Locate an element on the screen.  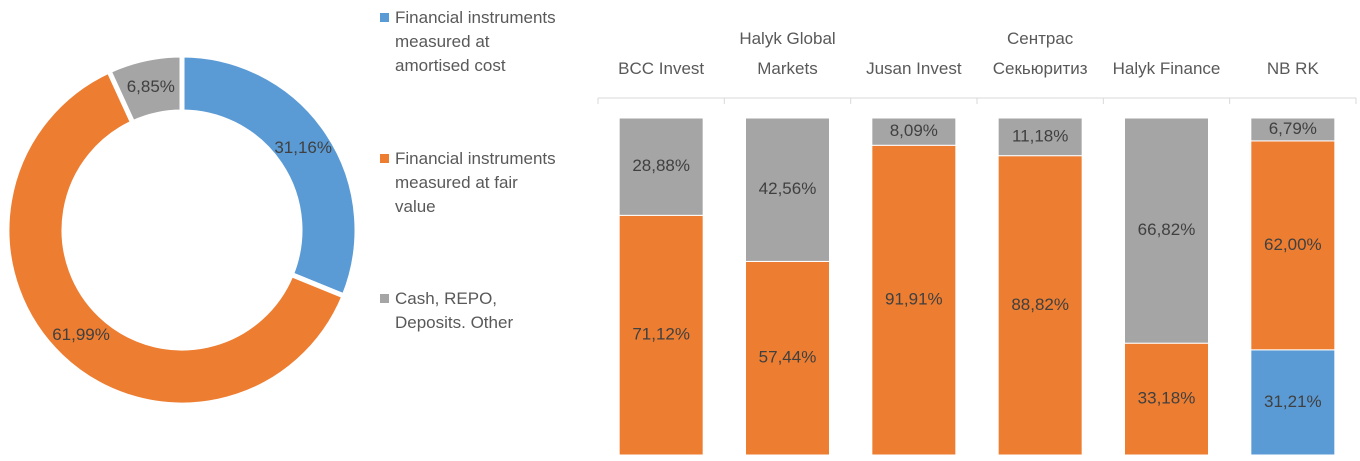
x-tick-label: NB RK is located at coordinates (1292, 68).